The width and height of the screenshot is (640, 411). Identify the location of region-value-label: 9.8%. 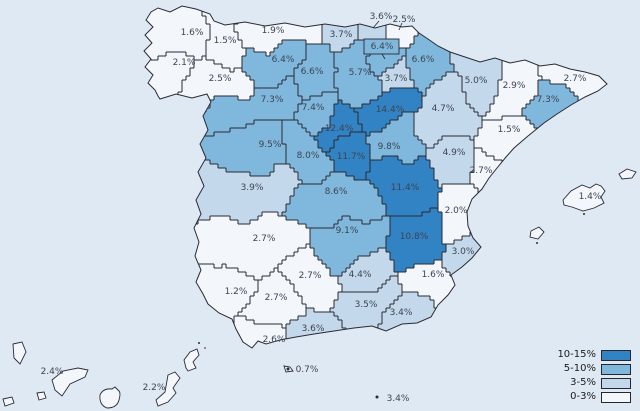
(389, 147).